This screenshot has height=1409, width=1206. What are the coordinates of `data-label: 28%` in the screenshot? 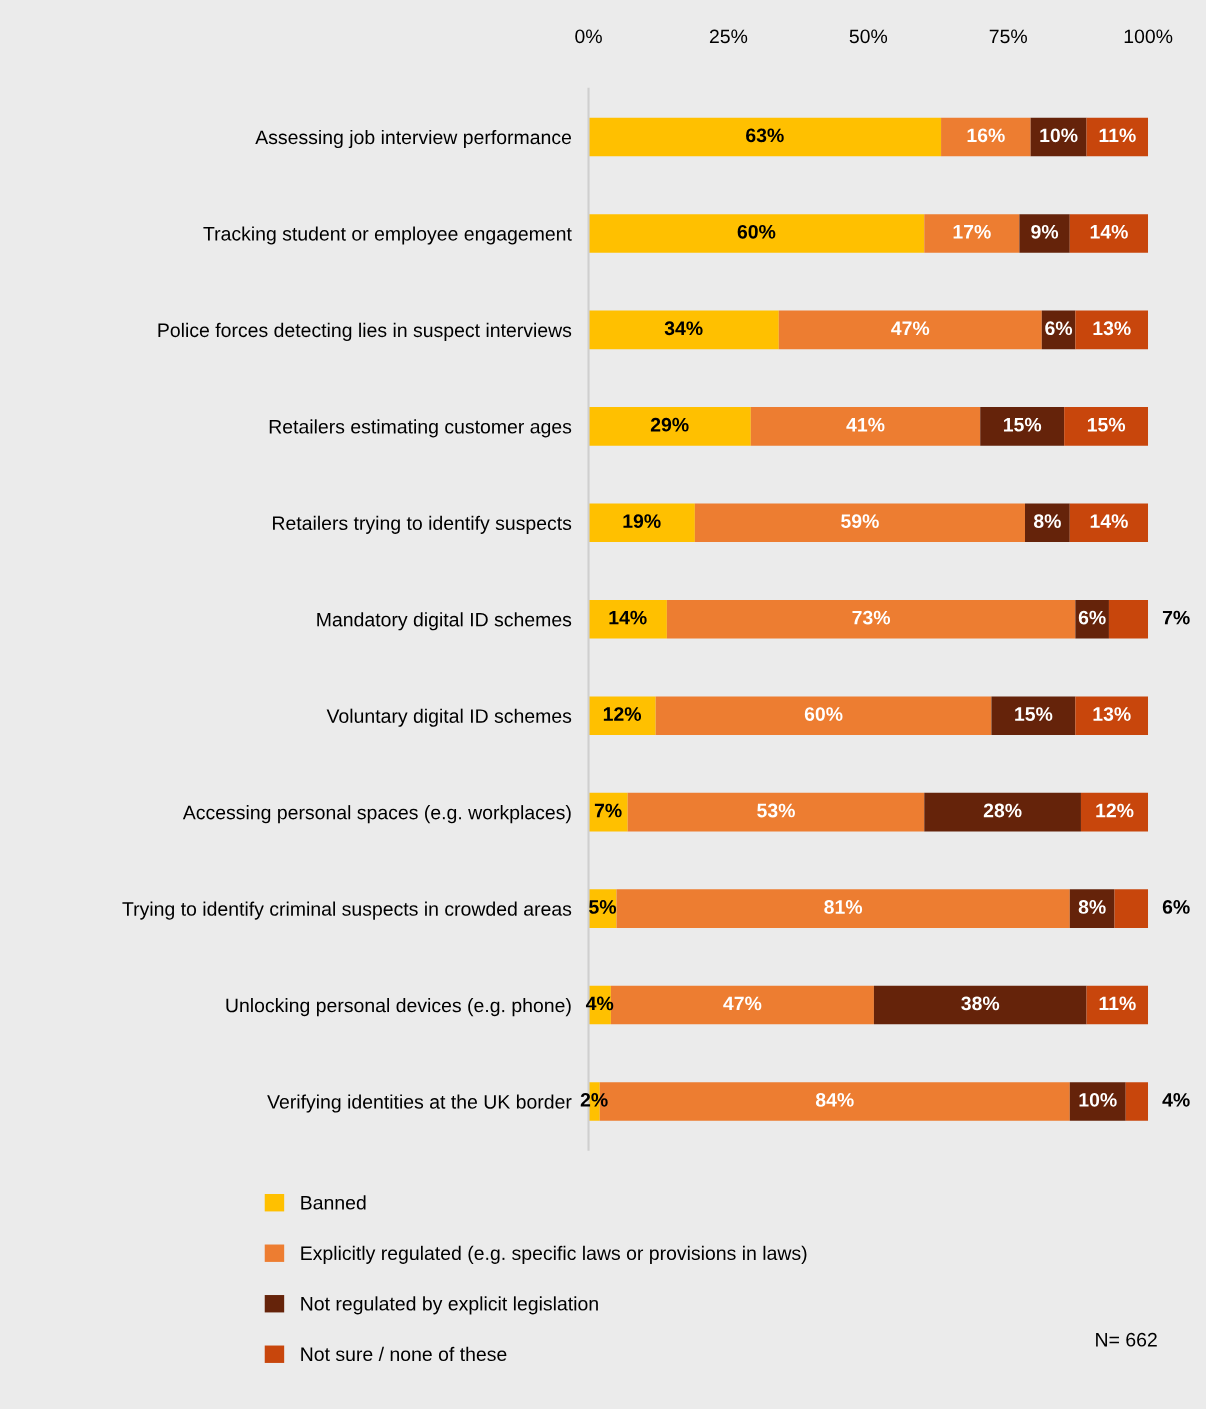 It's located at (1002, 810).